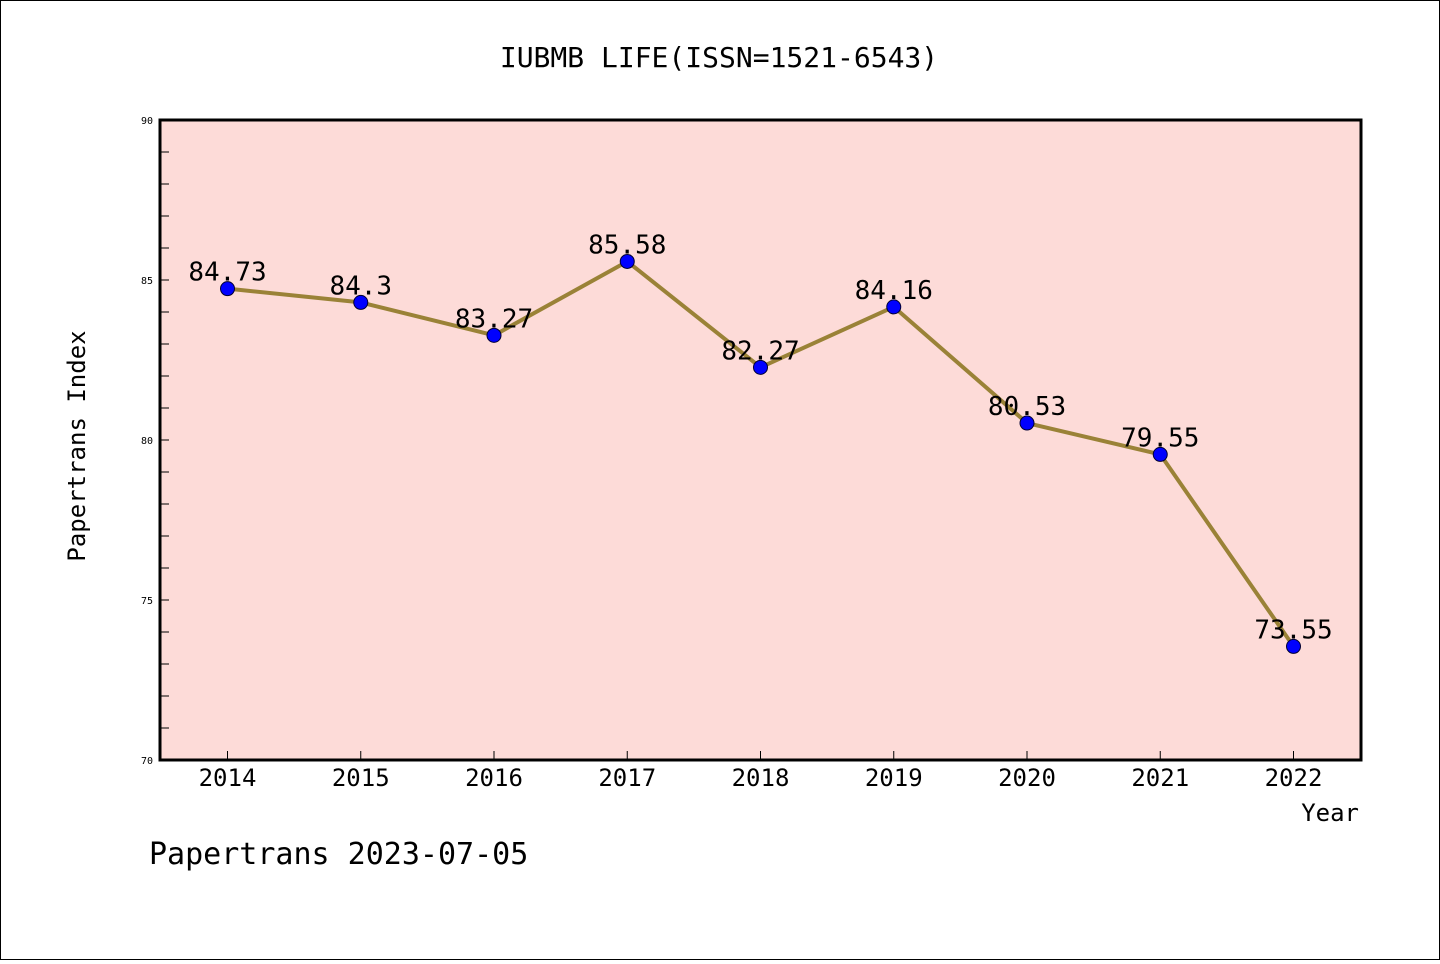 The height and width of the screenshot is (964, 1440). Describe the element at coordinates (77, 445) in the screenshot. I see `y-axis-label: Papertrans Index` at that location.